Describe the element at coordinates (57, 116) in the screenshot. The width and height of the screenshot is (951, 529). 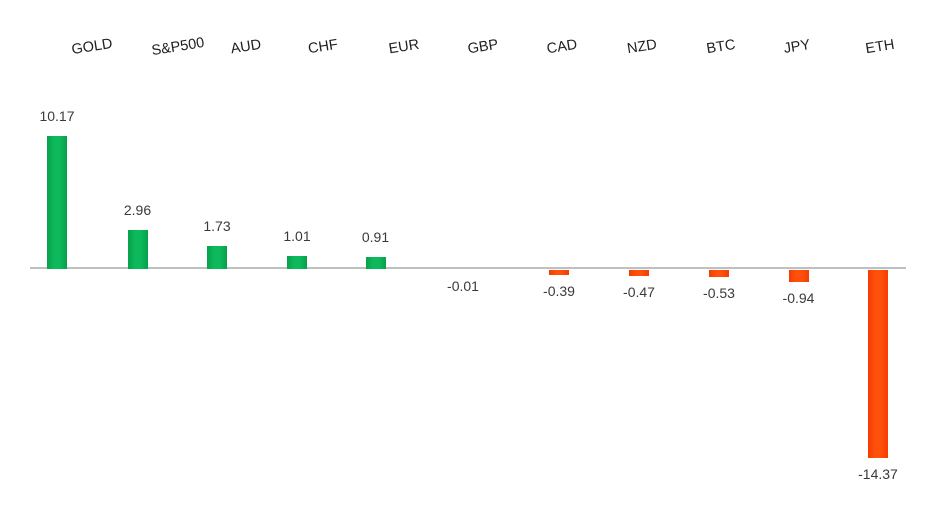
I see `value-label-gold: 10.17` at that location.